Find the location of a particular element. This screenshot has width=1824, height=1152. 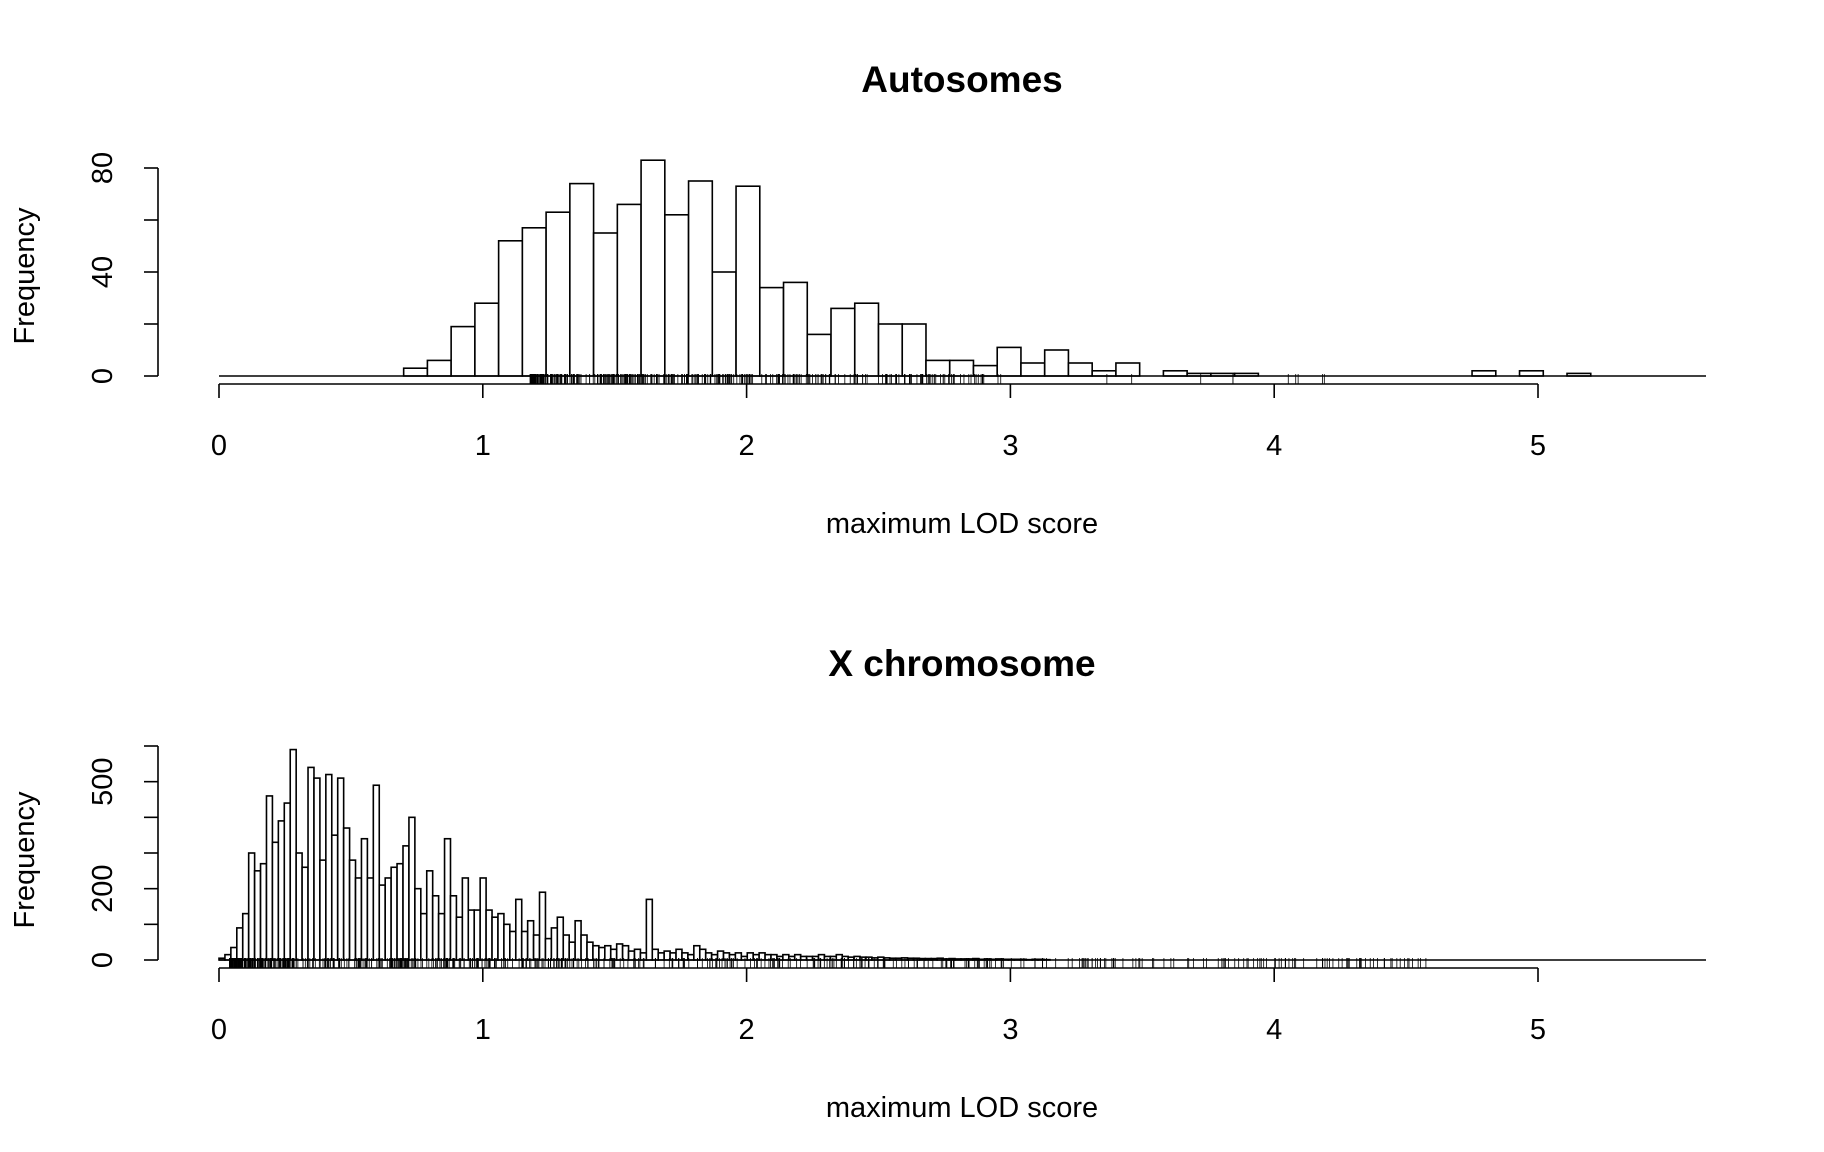

x-chromosome-y-axis: 0 200 500 is located at coordinates (123, 856).